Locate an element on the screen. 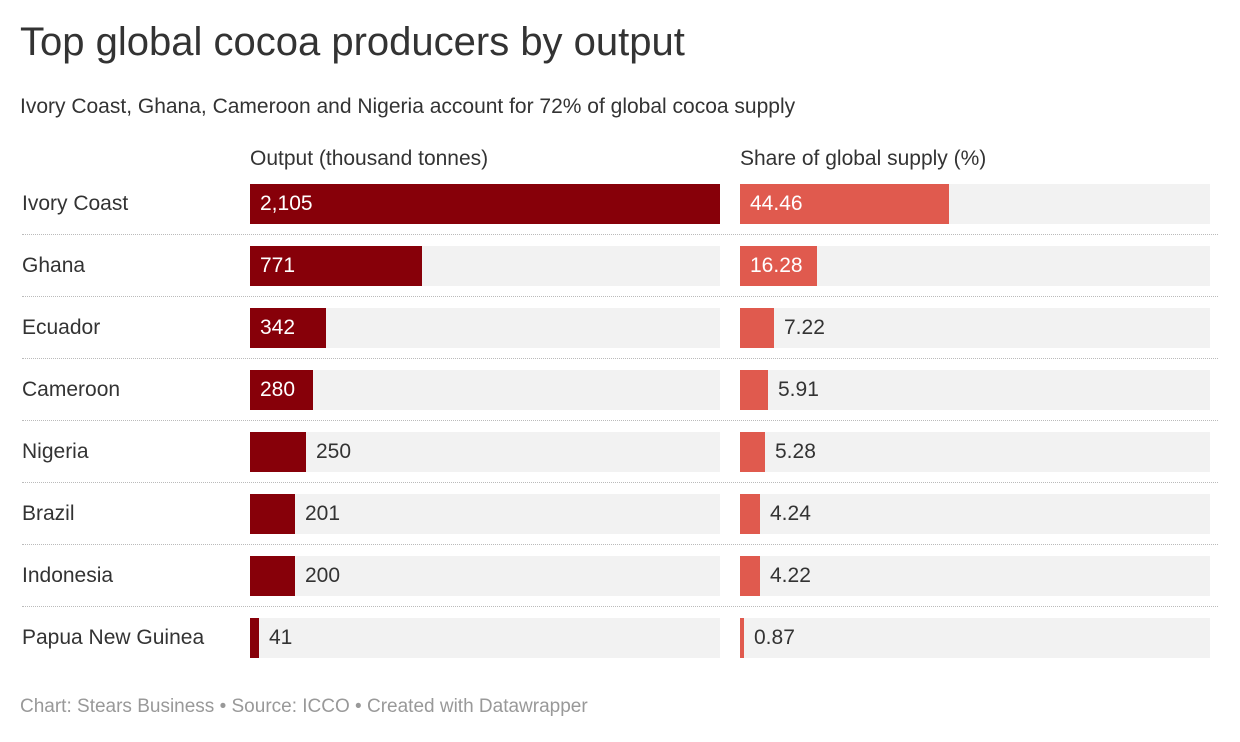 This screenshot has height=742, width=1240. share-value-label: 7.22 is located at coordinates (804, 327).